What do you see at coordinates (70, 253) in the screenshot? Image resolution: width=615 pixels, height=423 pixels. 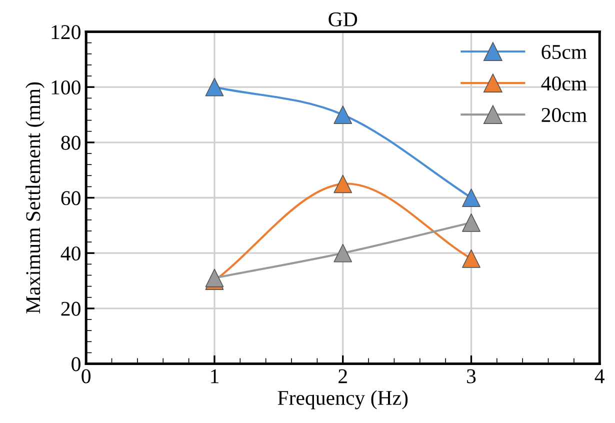 I see `y-tick-label: 40` at bounding box center [70, 253].